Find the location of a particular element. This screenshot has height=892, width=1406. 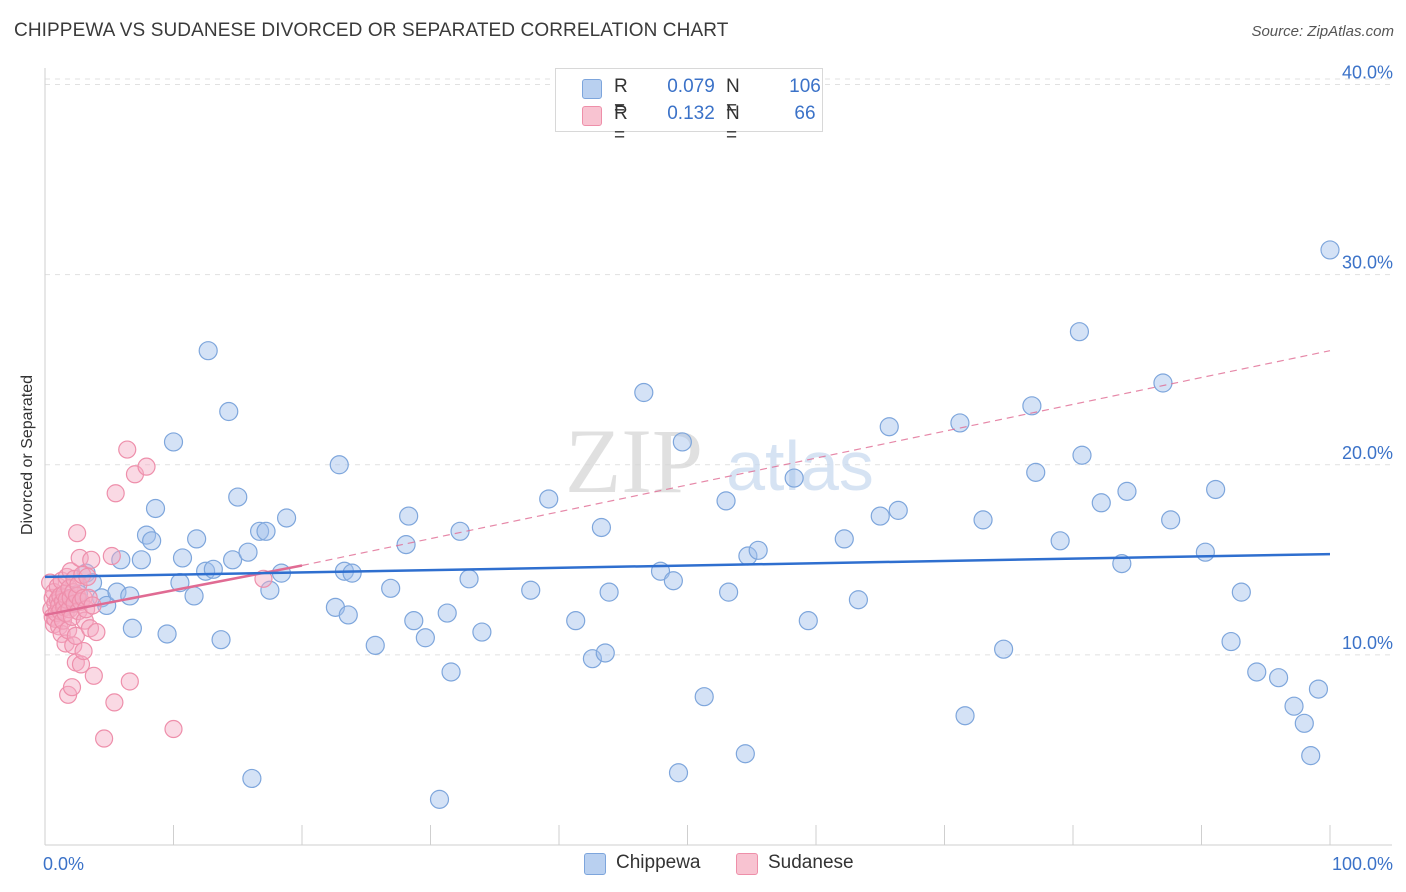

y-tick-label: 40.0% is located at coordinates (1367, 73).